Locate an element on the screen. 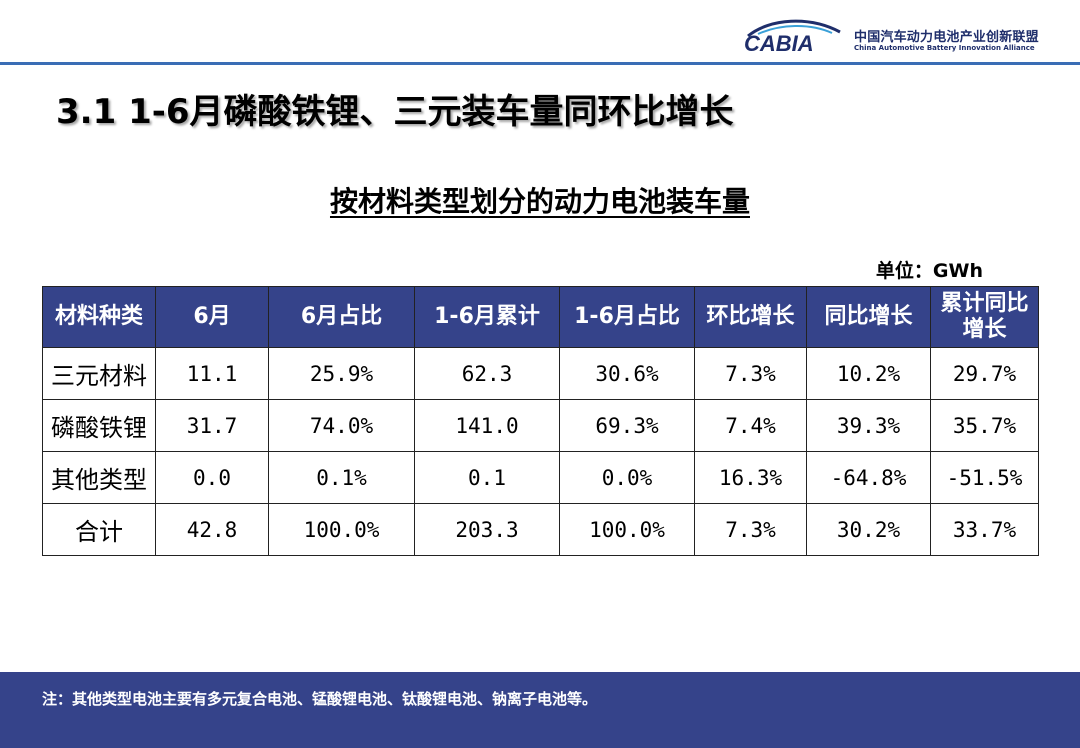 The image size is (1080, 748). footer-bar: 注：其他类型电池主要有多元复合电池、锰酸锂电池、钛酸锂电池、钠离子电池等。 is located at coordinates (540, 710).